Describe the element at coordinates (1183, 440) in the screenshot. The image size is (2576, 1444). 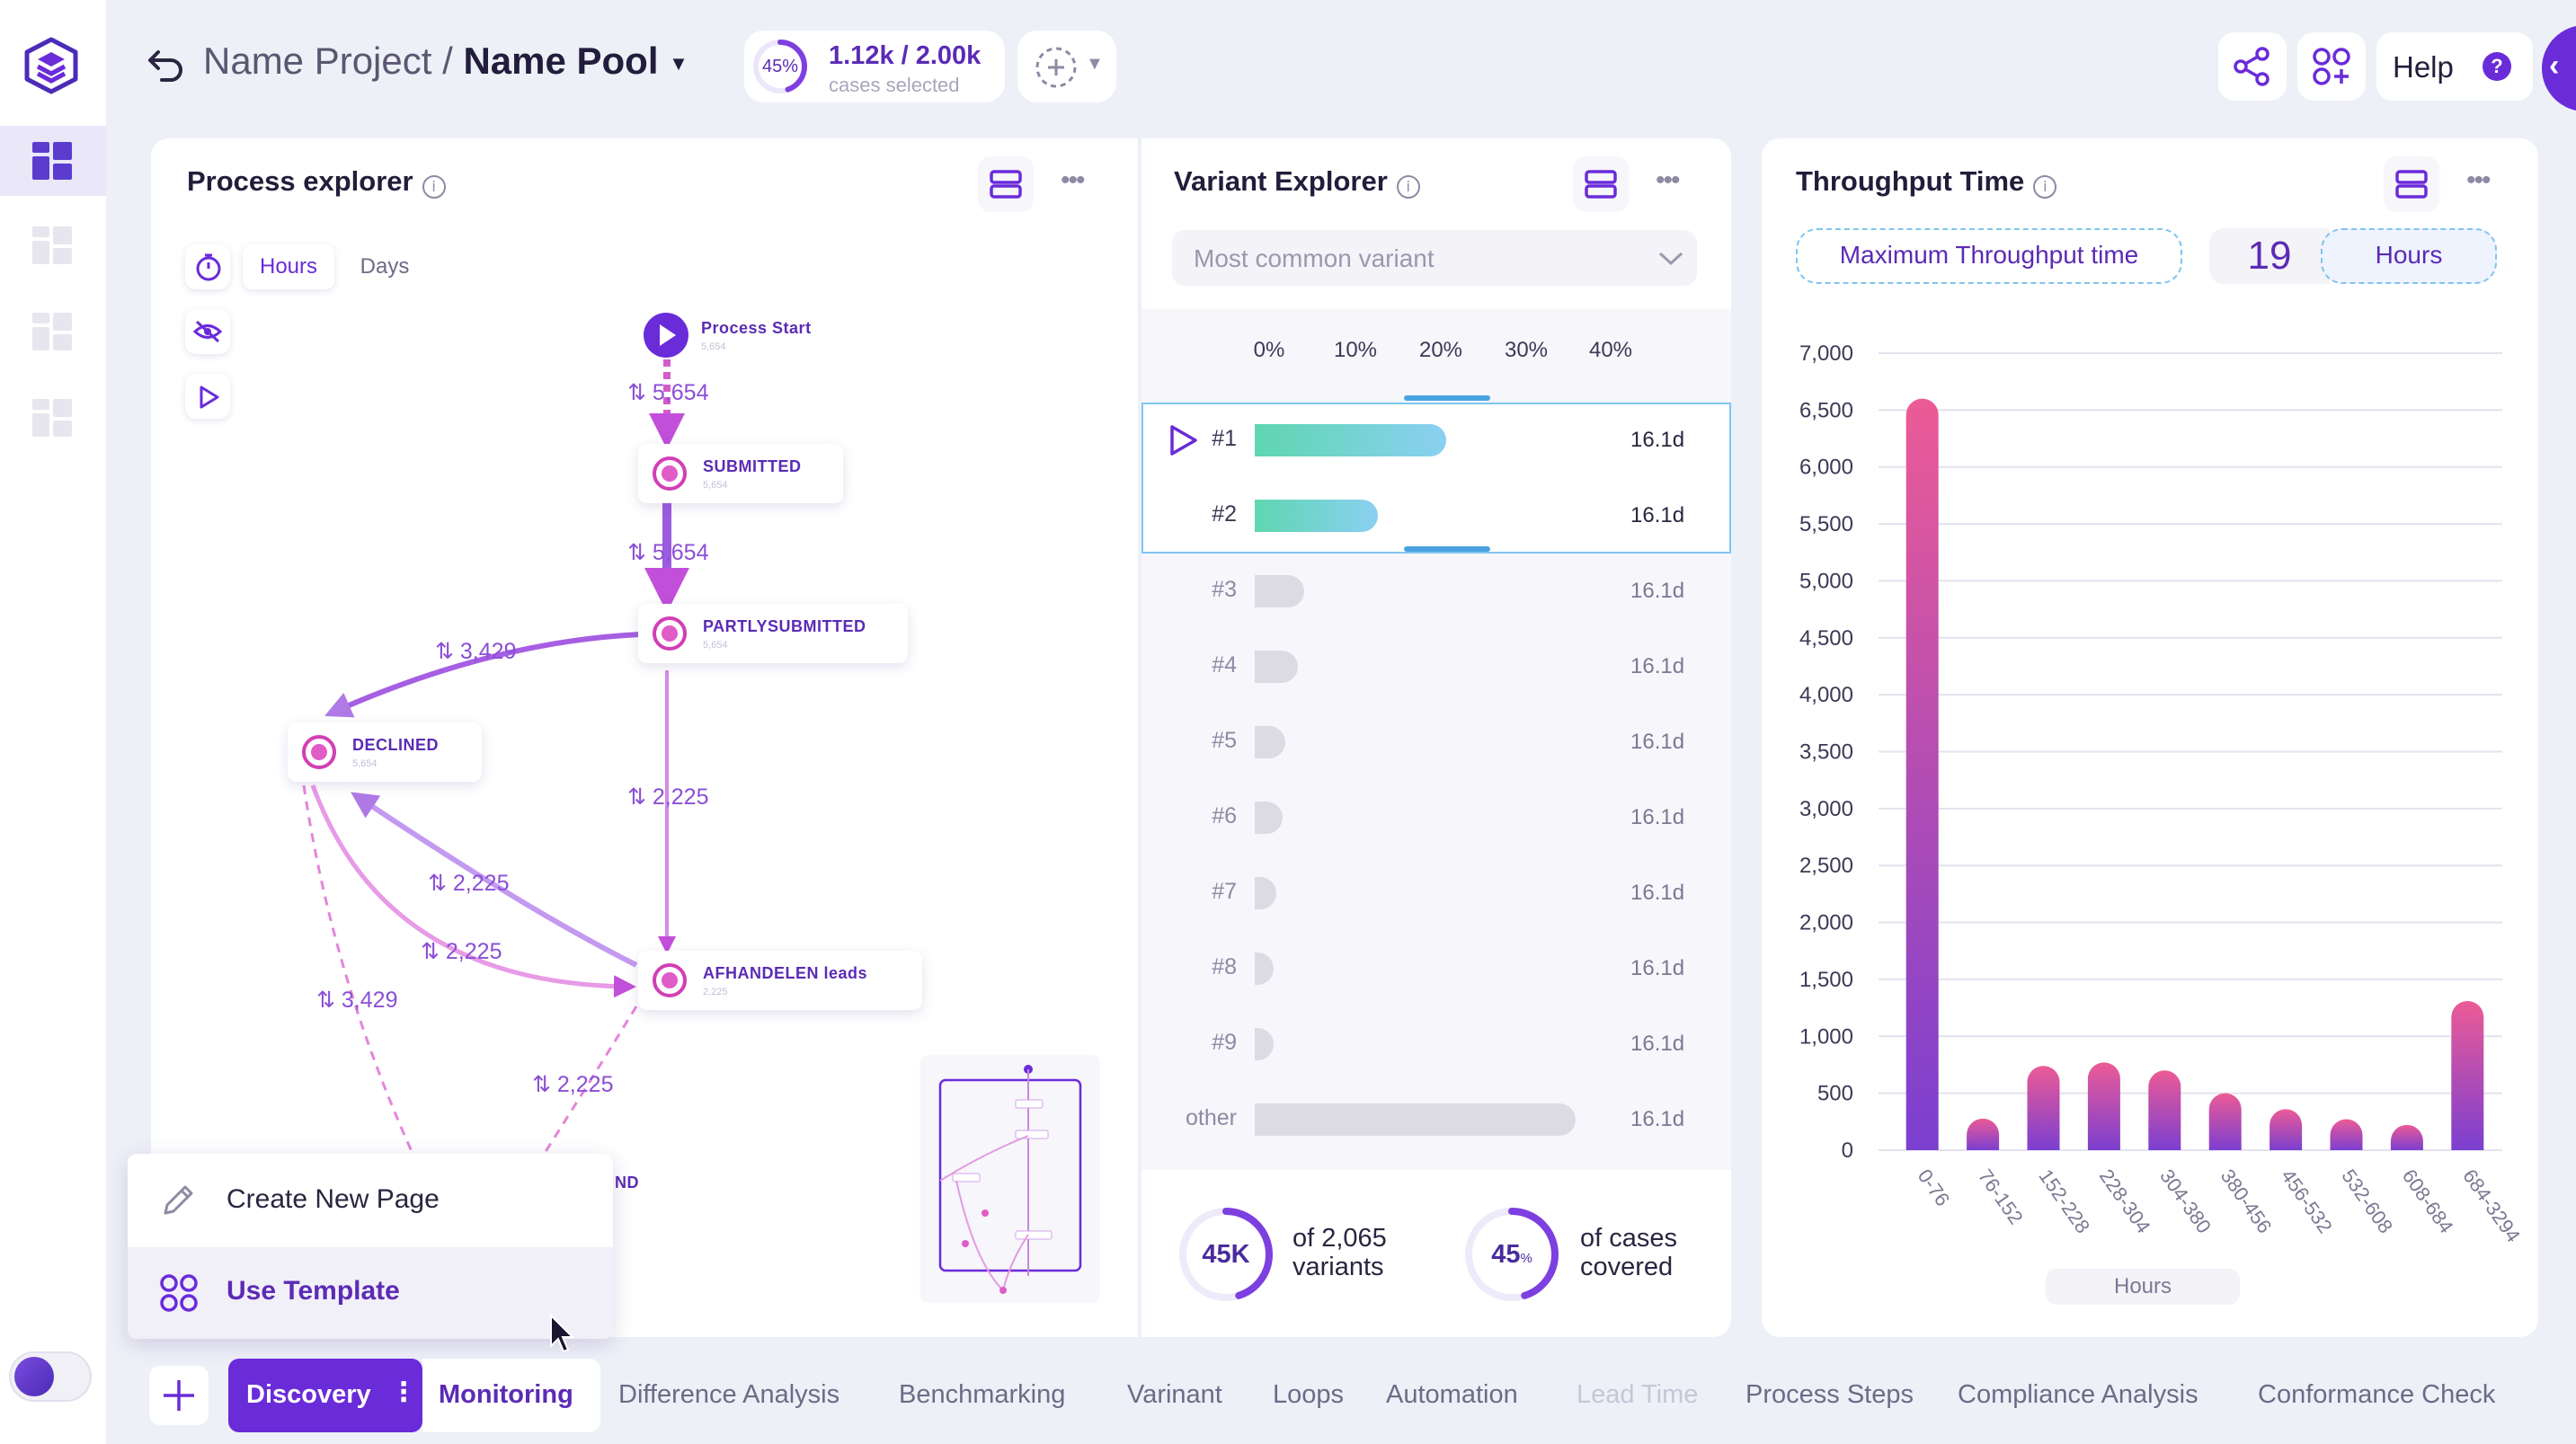
I see `play-variant-icon` at that location.